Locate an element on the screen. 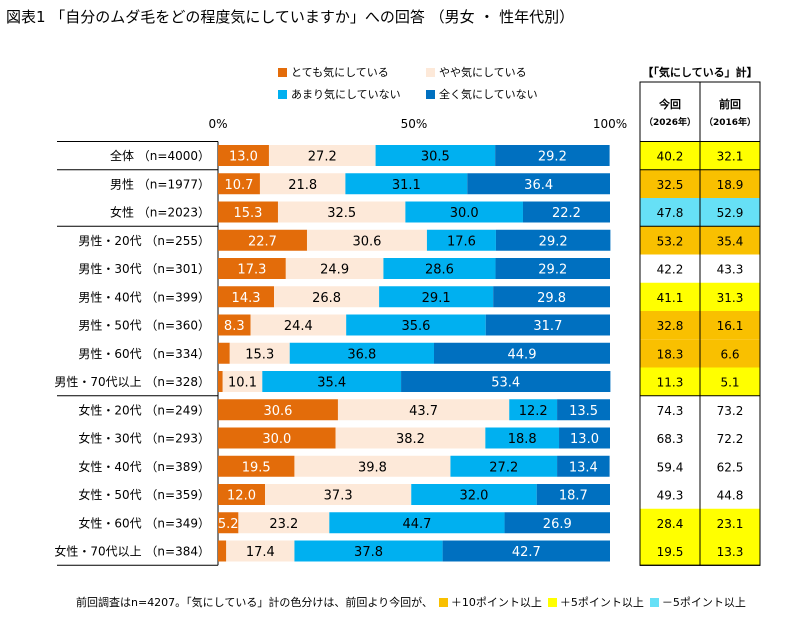 Image resolution: width=810 pixels, height=638 pixels. value-label-very: 30.6 is located at coordinates (277, 411).